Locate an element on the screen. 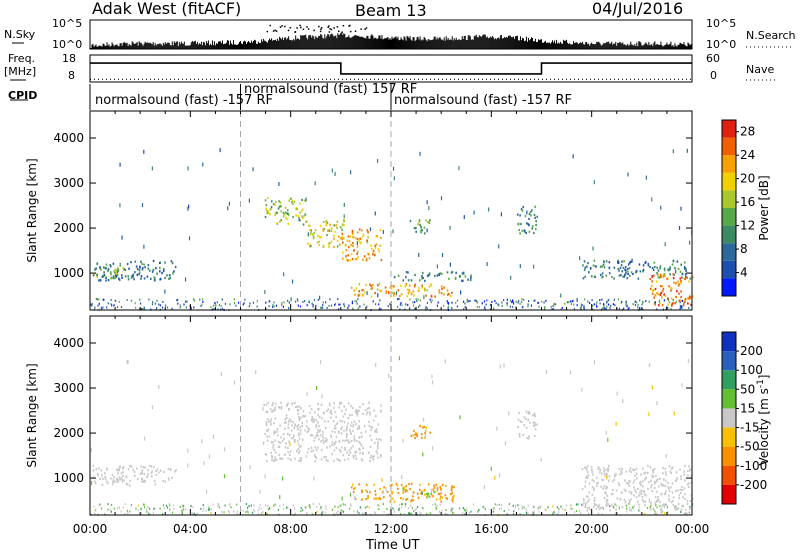 The height and width of the screenshot is (558, 800). power-colorbar-swatch is located at coordinates (729, 146).